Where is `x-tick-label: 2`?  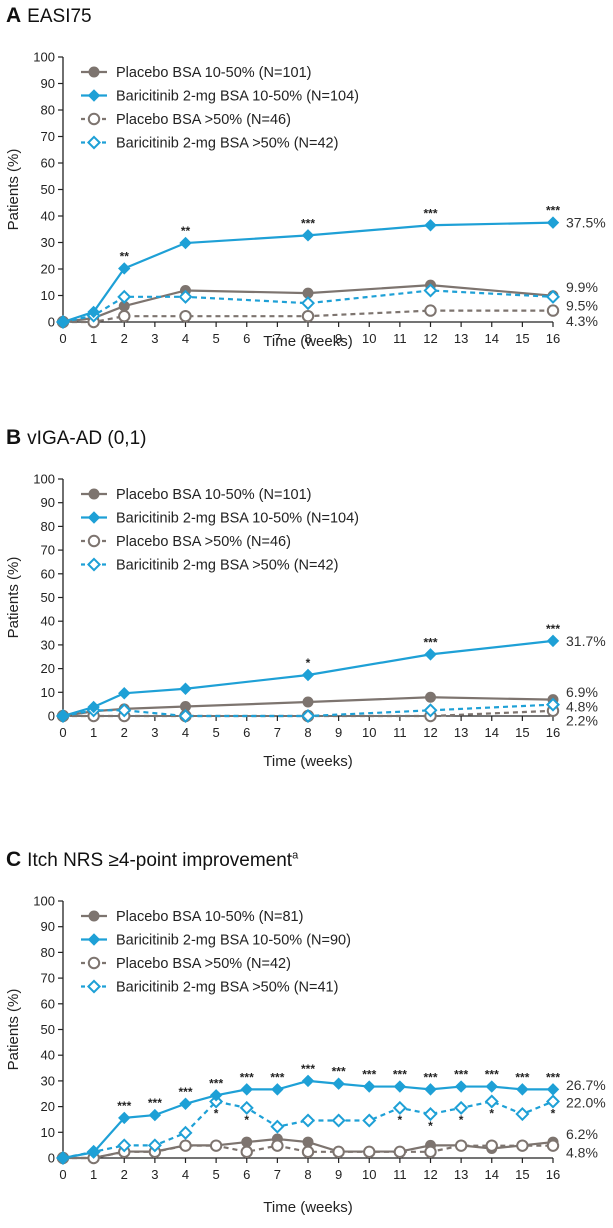 x-tick-label: 2 is located at coordinates (124, 338).